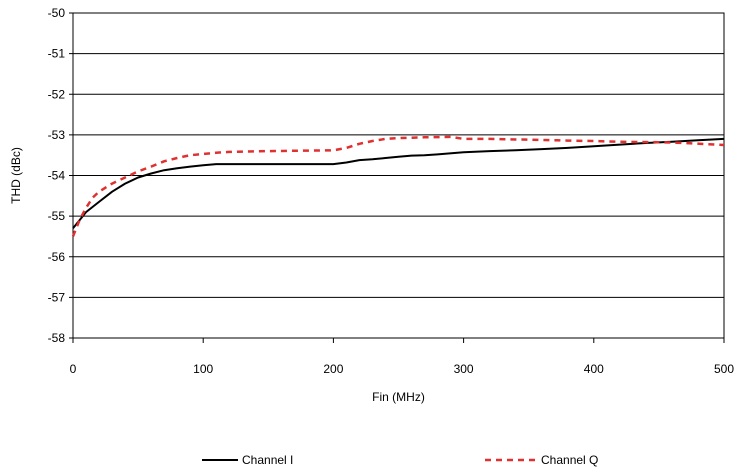 The height and width of the screenshot is (472, 740). I want to click on x-axis-ticks: 0 100 200 300 400 500, so click(402, 357).